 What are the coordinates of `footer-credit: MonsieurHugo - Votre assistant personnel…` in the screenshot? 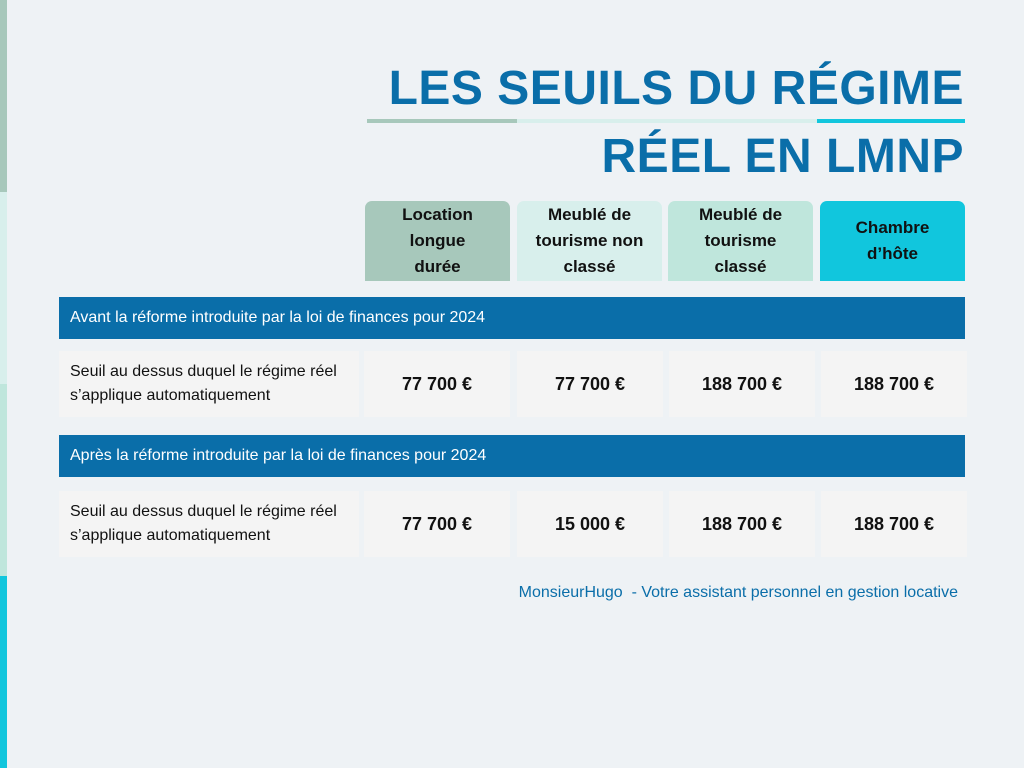 It's located at (738, 592).